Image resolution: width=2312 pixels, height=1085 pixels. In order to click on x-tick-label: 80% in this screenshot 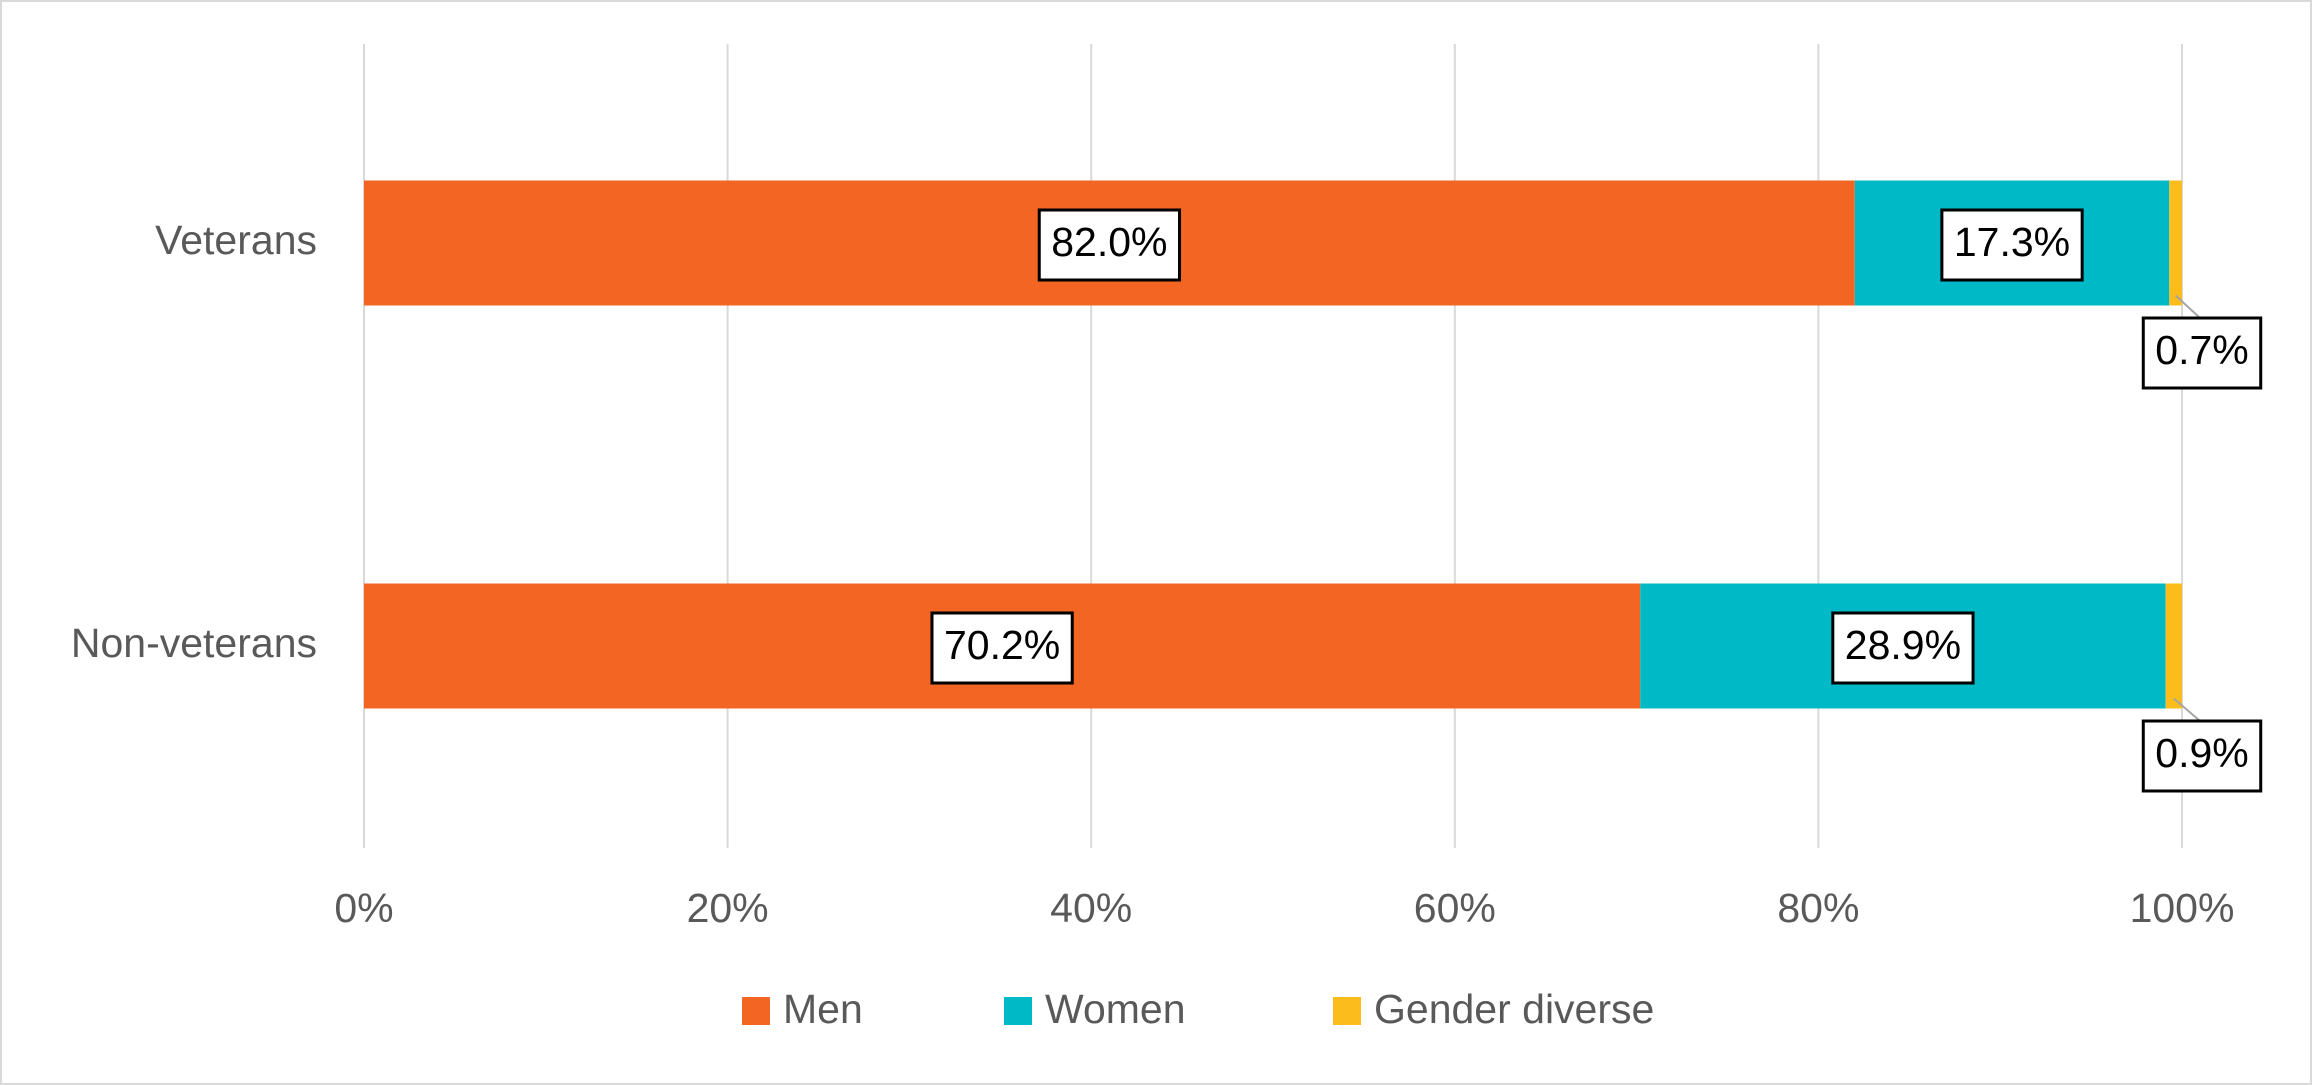, I will do `click(1818, 908)`.